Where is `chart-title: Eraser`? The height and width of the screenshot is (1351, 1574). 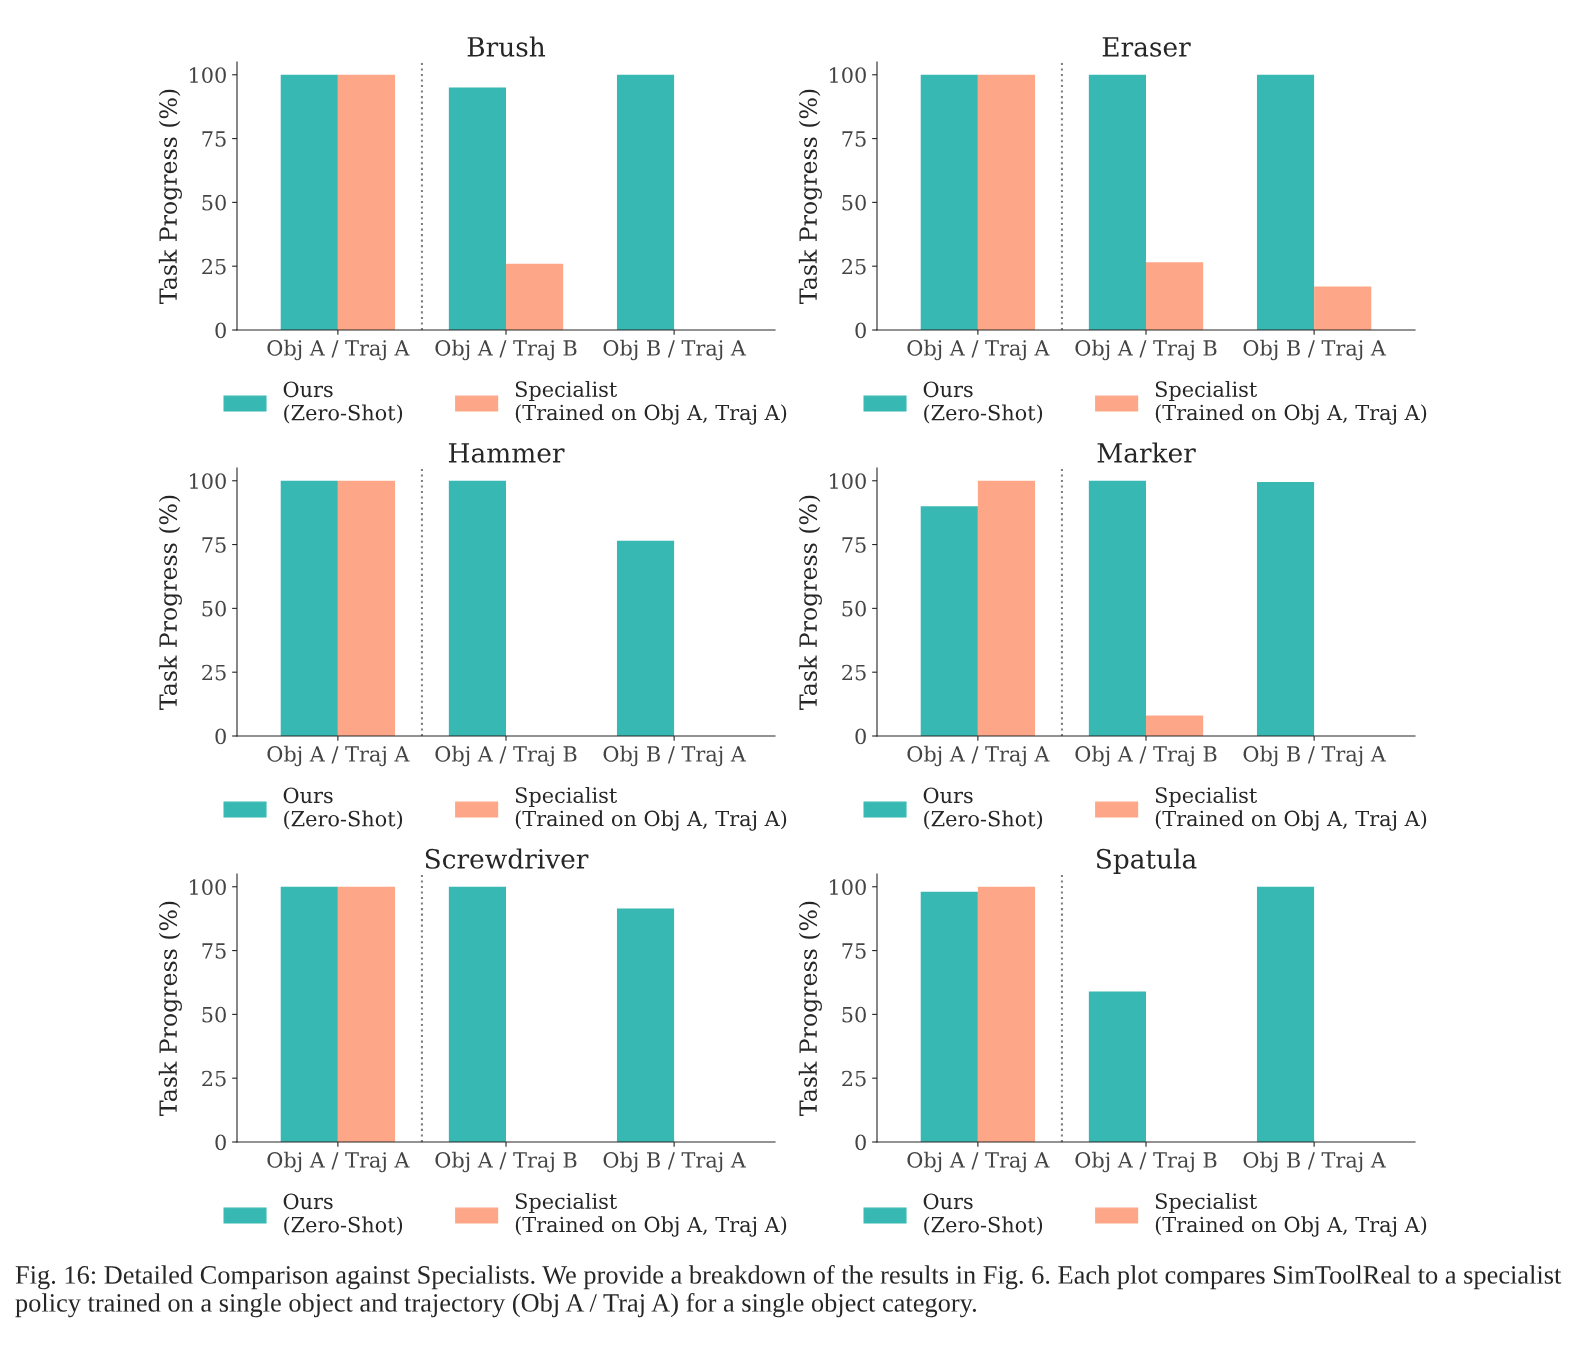
chart-title: Eraser is located at coordinates (1146, 47).